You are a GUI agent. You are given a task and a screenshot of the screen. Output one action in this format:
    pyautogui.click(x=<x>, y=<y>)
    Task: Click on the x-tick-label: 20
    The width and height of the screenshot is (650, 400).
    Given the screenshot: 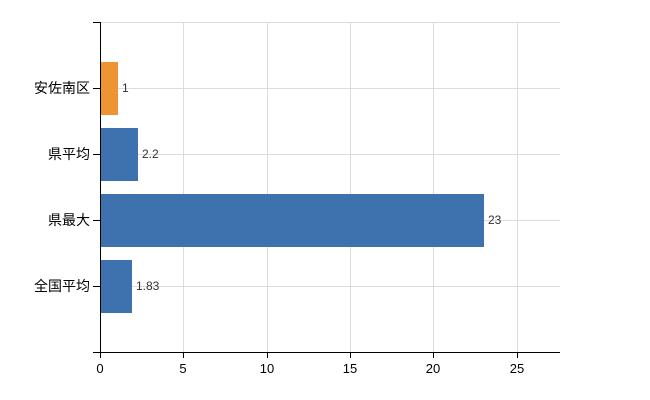 What is the action you would take?
    pyautogui.click(x=433, y=368)
    